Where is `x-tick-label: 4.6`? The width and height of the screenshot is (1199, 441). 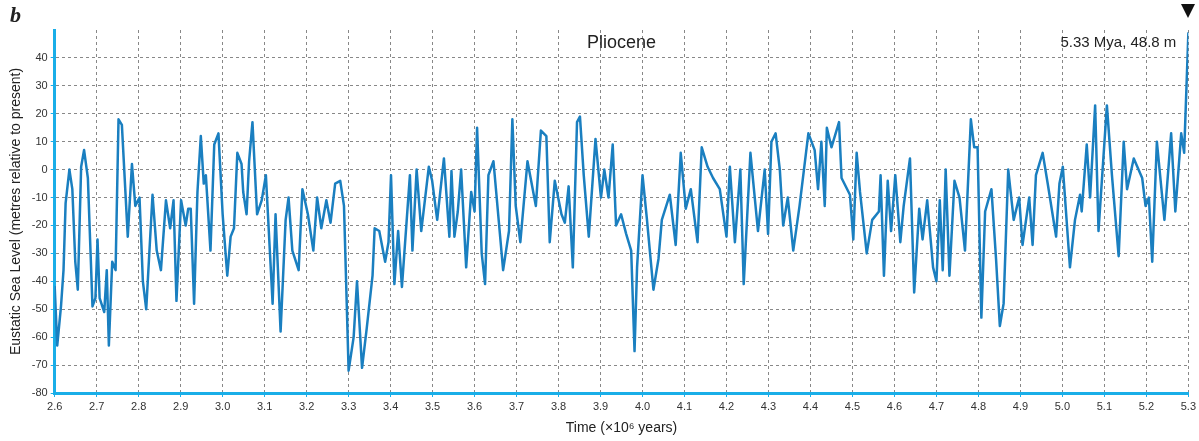 x-tick-label: 4.6 is located at coordinates (894, 405).